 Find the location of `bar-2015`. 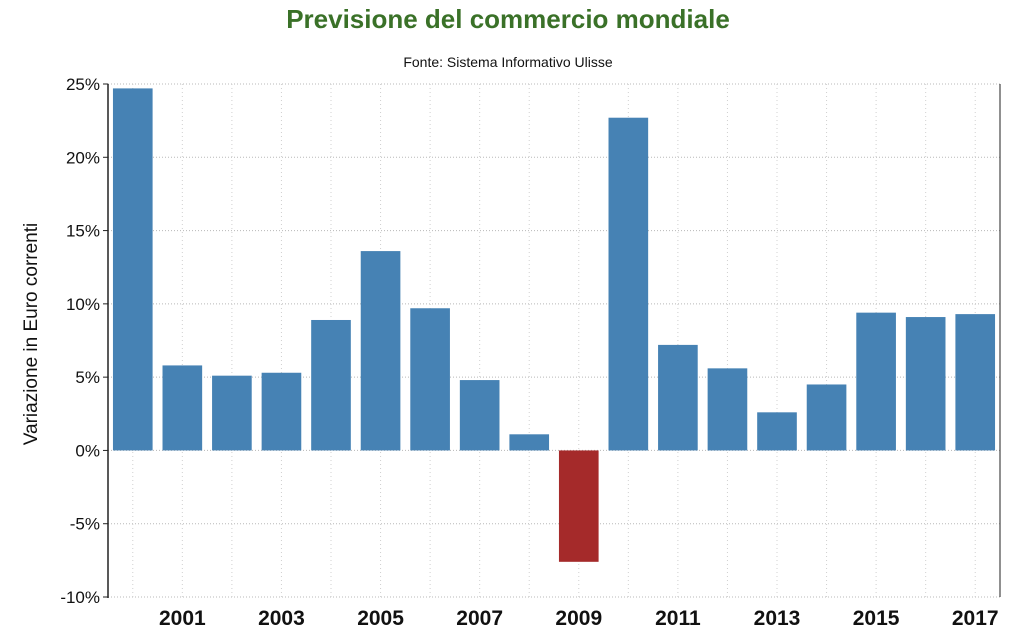

bar-2015 is located at coordinates (876, 381).